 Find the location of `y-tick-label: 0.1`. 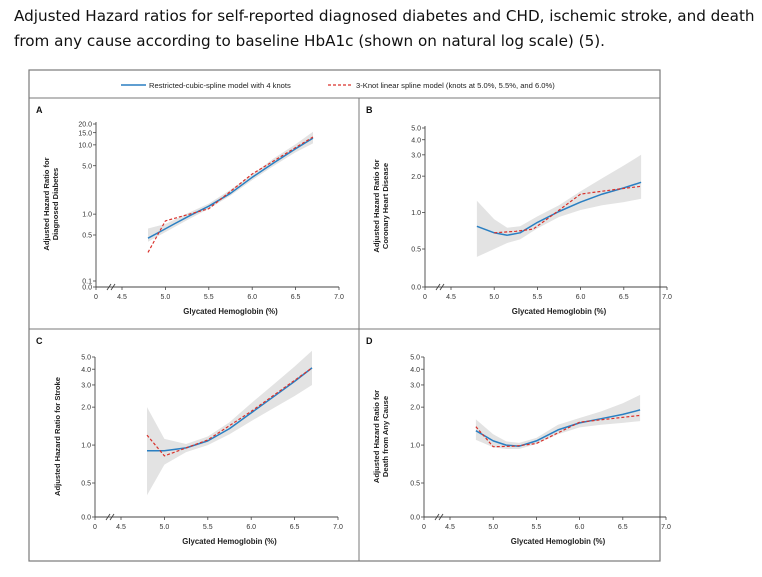

y-tick-label: 0.1 is located at coordinates (87, 282).